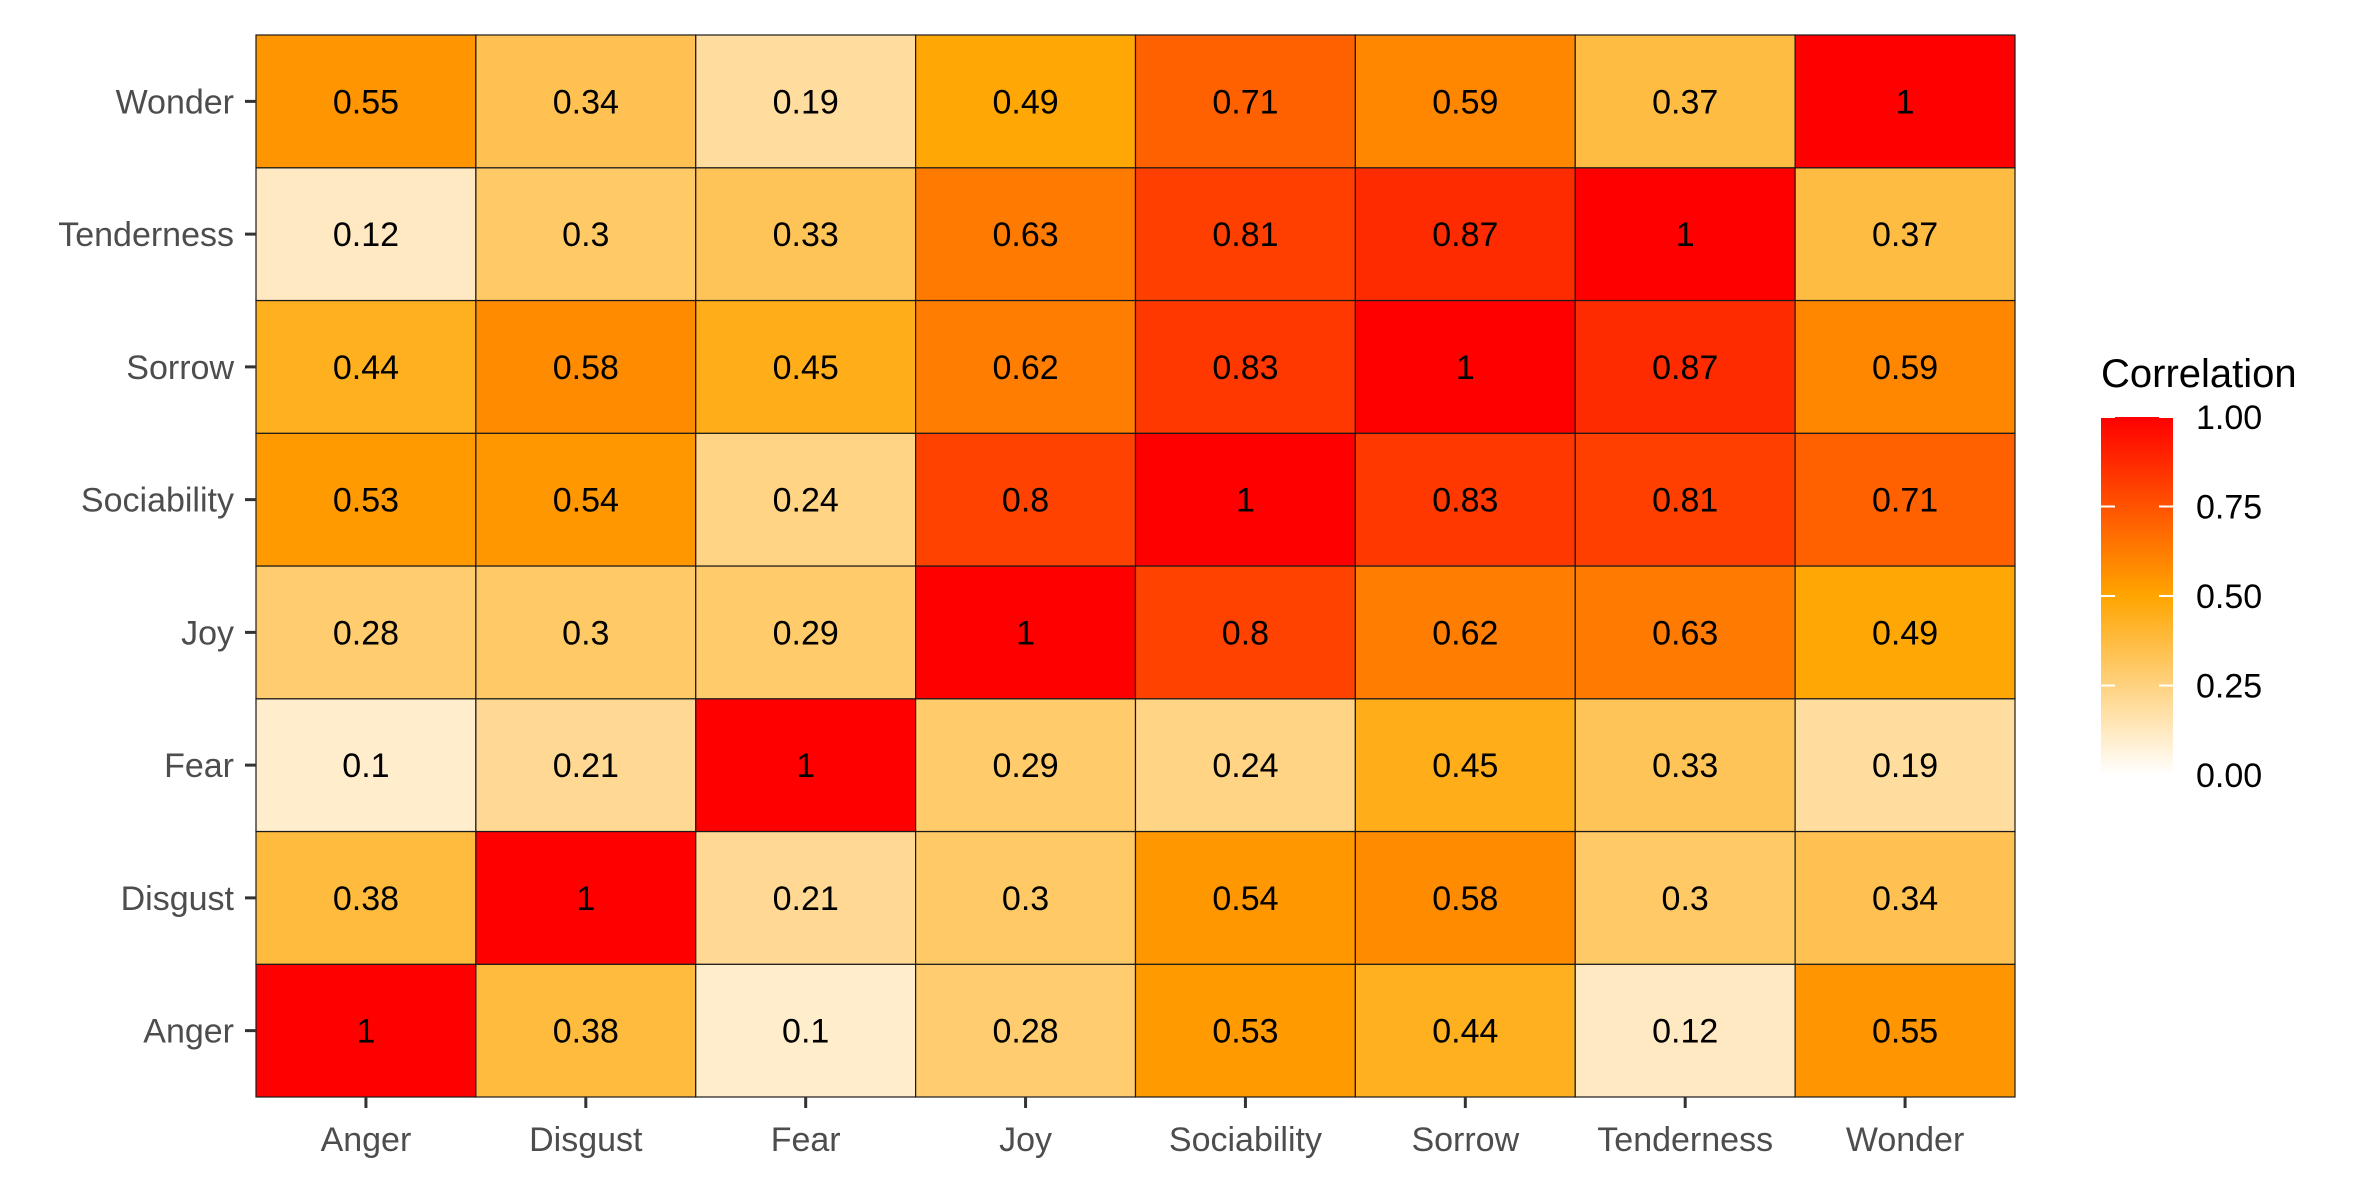 The width and height of the screenshot is (2362, 1181). What do you see at coordinates (1245, 1140) in the screenshot?
I see `x-tick-label: Sociability` at bounding box center [1245, 1140].